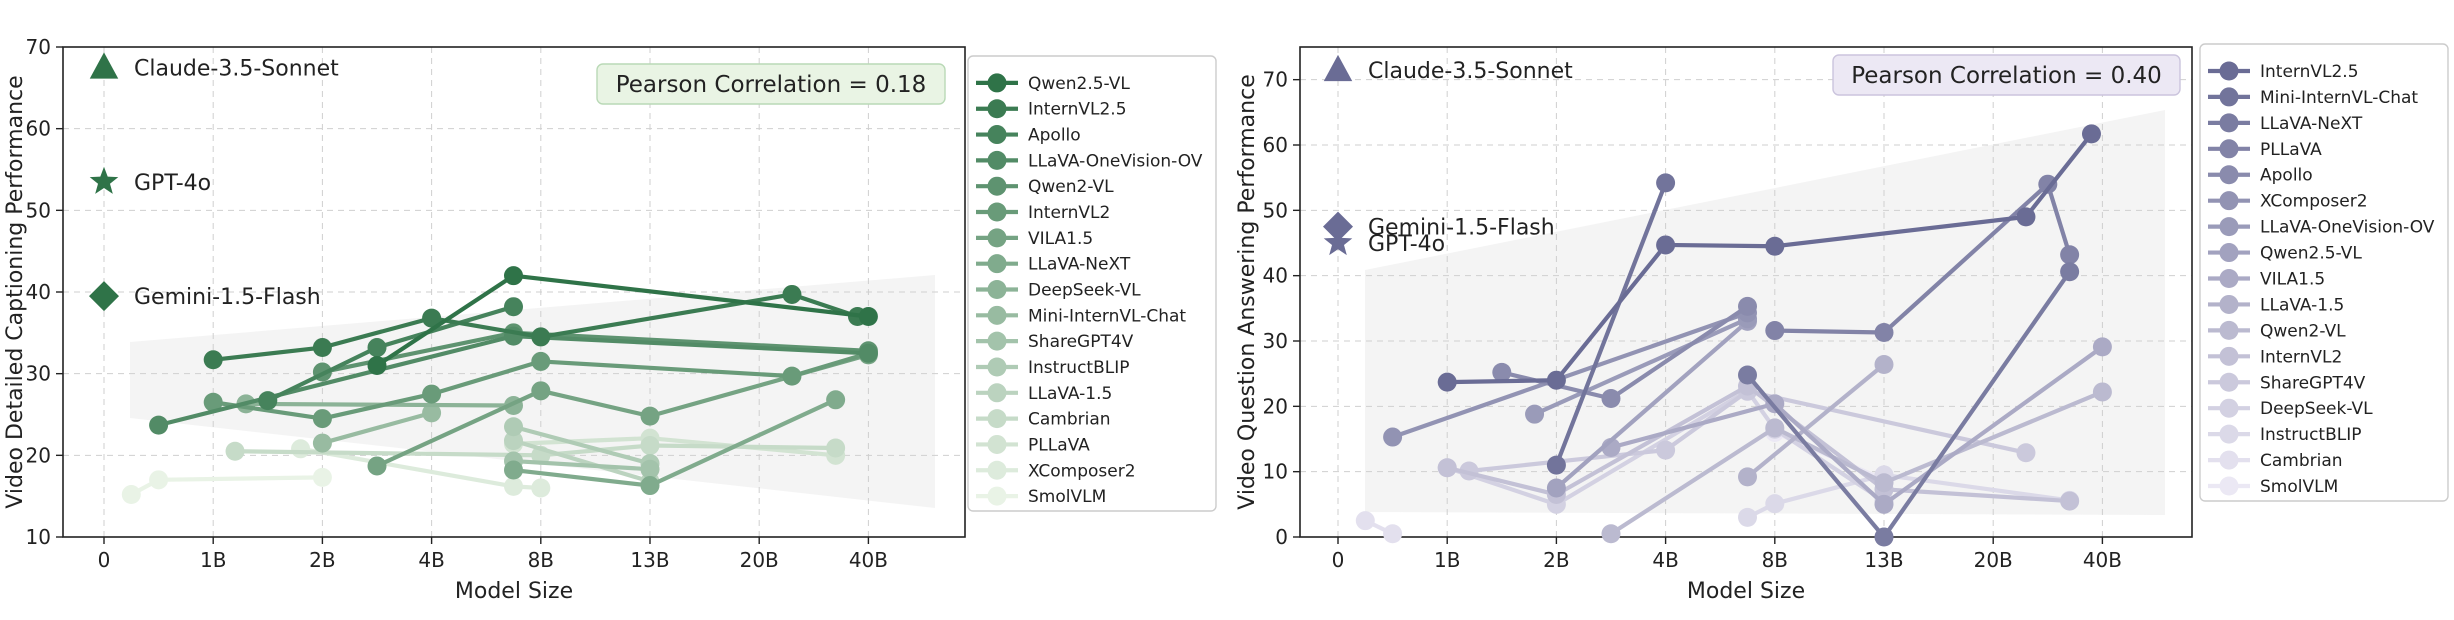 The width and height of the screenshot is (2454, 620). I want to click on series-line-internvl2, so click(541, 386).